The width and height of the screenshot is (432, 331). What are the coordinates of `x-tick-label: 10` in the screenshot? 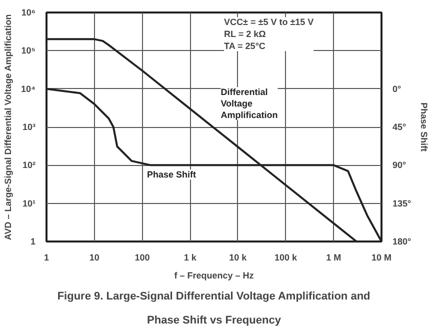 It's located at (94, 257).